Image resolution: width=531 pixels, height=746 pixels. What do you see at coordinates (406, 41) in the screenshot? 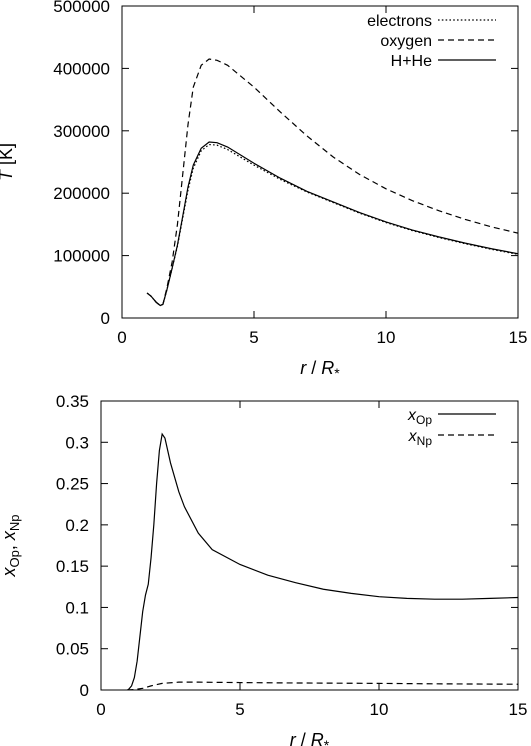
I see `legend-label: oxygen` at bounding box center [406, 41].